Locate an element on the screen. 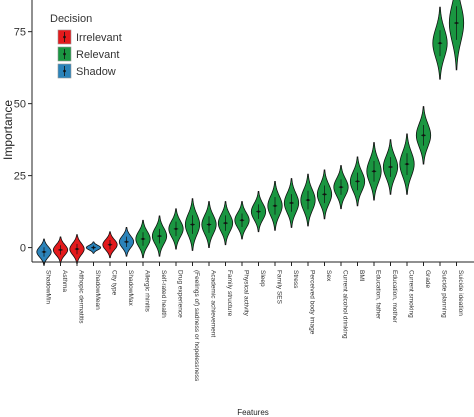 The width and height of the screenshot is (474, 417). x-tick-label: ShadowMax is located at coordinates (130, 288).